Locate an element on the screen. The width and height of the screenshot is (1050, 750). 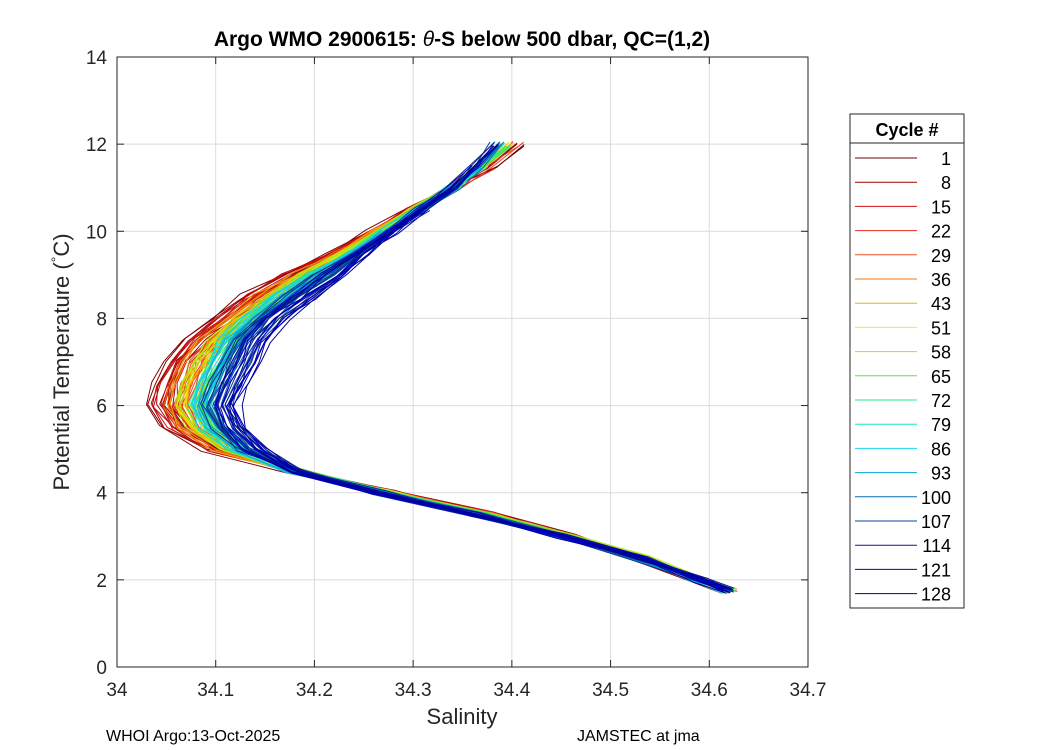
x-tick-label: 34.1 is located at coordinates (215, 690).